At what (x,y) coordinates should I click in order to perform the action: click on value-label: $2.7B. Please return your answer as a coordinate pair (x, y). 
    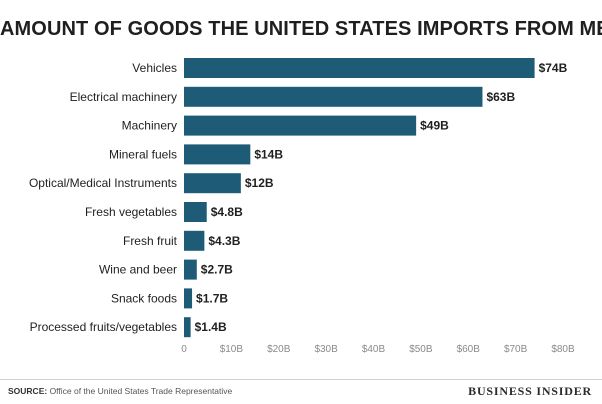
    Looking at the image, I should click on (217, 270).